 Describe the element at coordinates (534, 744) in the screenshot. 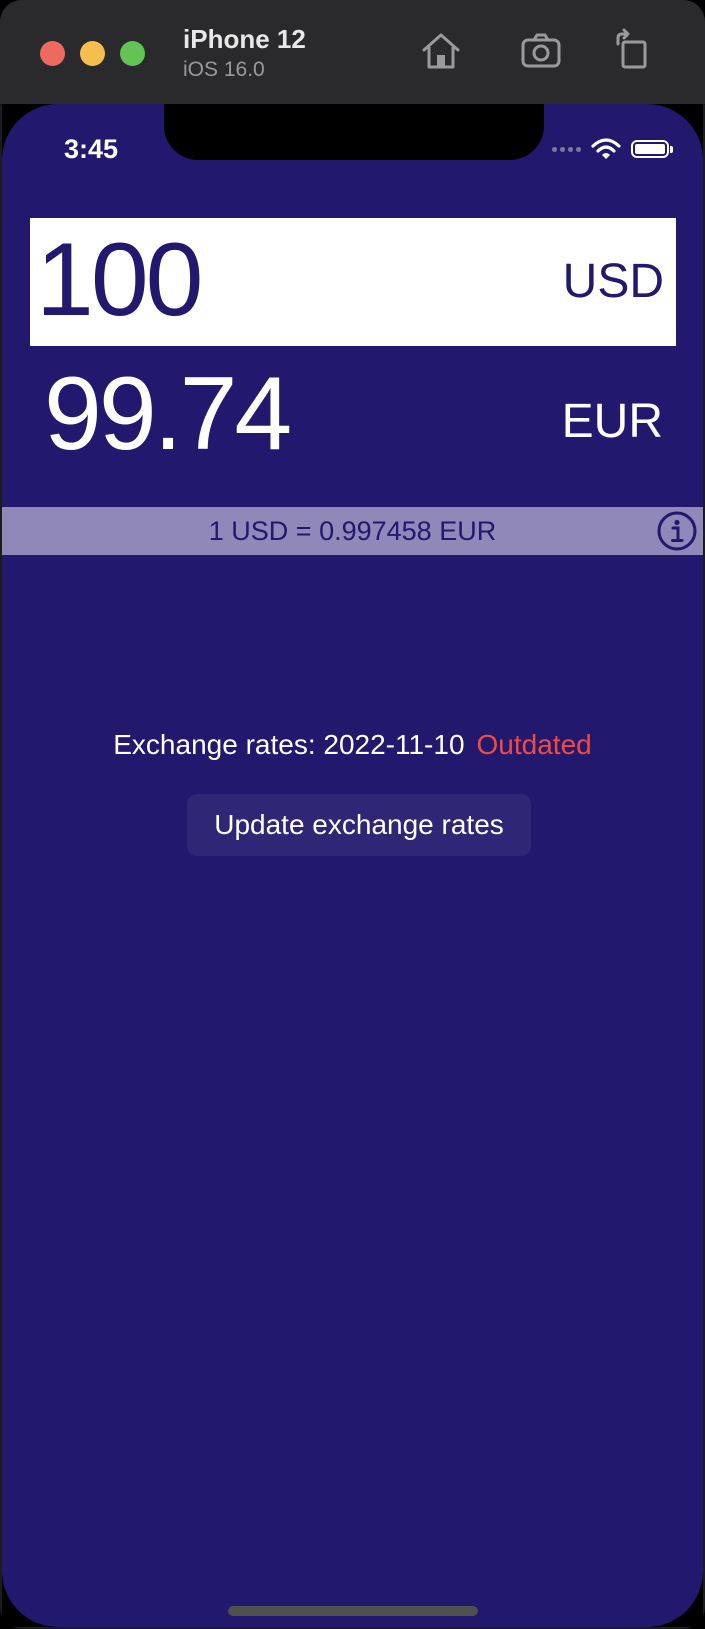

I see `outdated-badge: Outdated` at that location.